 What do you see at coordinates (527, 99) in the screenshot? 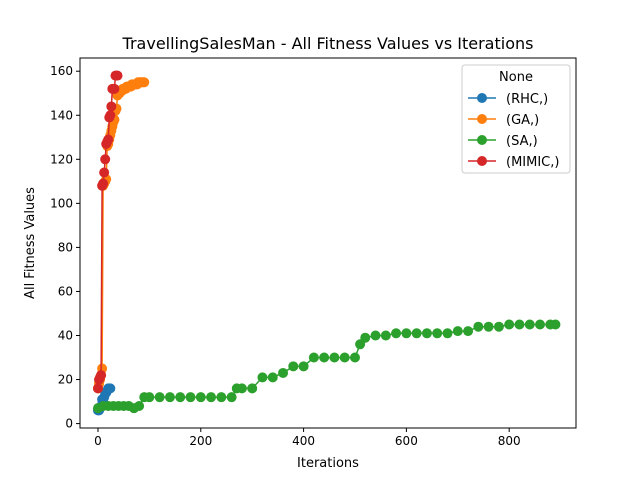
I see `legend-label-rhc: (RHC,)` at bounding box center [527, 99].